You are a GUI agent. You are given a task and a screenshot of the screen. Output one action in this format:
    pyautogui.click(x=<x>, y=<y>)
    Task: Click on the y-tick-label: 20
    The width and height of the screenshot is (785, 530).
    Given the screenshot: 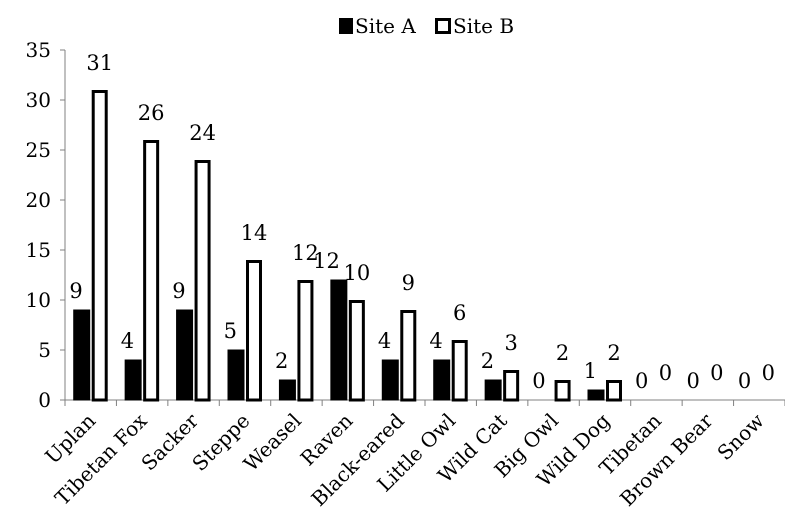 What is the action you would take?
    pyautogui.click(x=38, y=200)
    